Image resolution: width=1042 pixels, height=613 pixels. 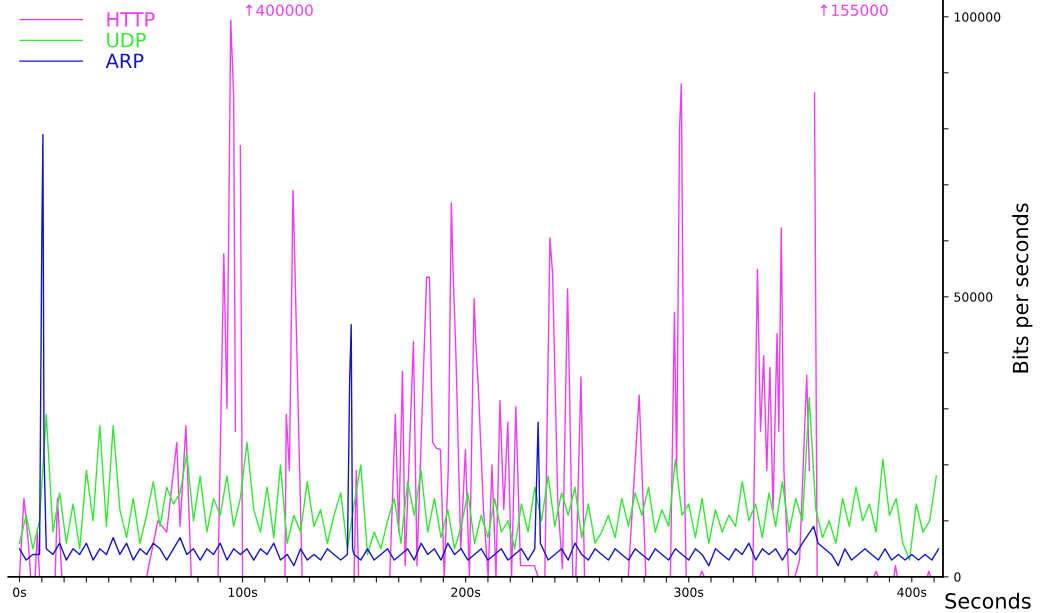 I want to click on y-tick-label: 100000, so click(x=977, y=17).